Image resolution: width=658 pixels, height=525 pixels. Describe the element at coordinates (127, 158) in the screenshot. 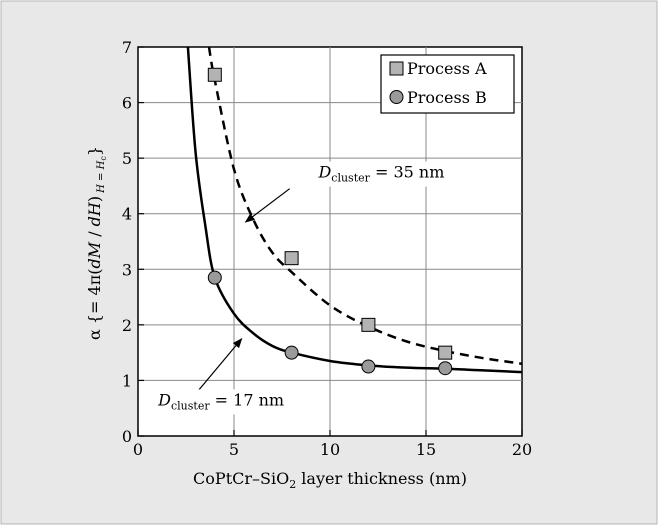

I see `y-tick-label-5: 5` at that location.